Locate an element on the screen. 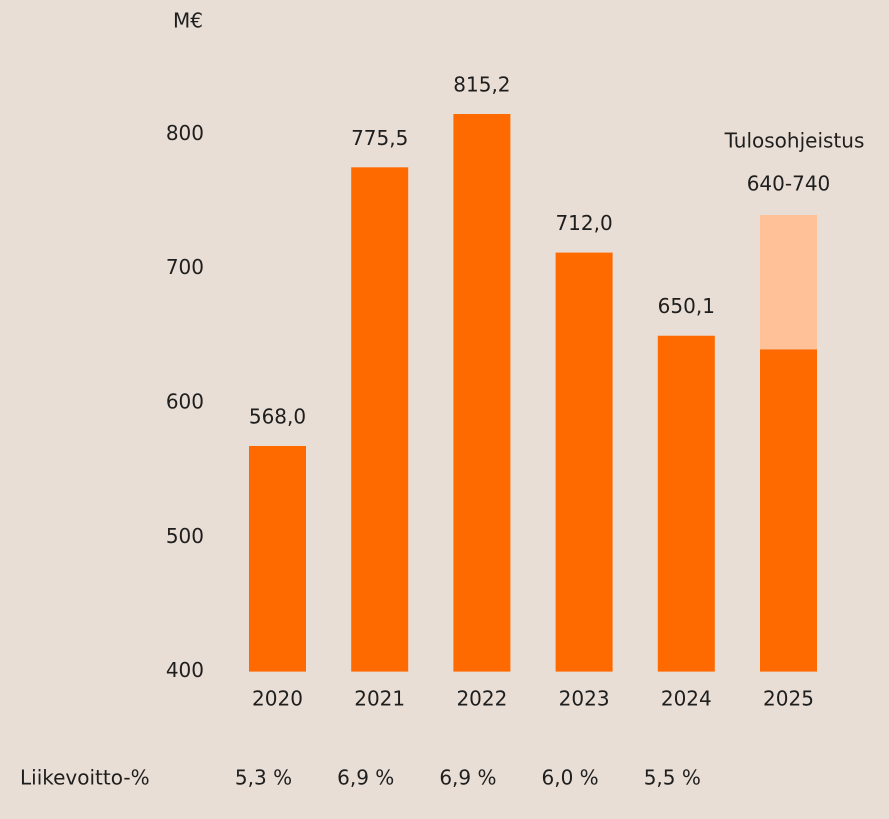 Image resolution: width=889 pixels, height=819 pixels. value-label: 568,0 is located at coordinates (277, 416).